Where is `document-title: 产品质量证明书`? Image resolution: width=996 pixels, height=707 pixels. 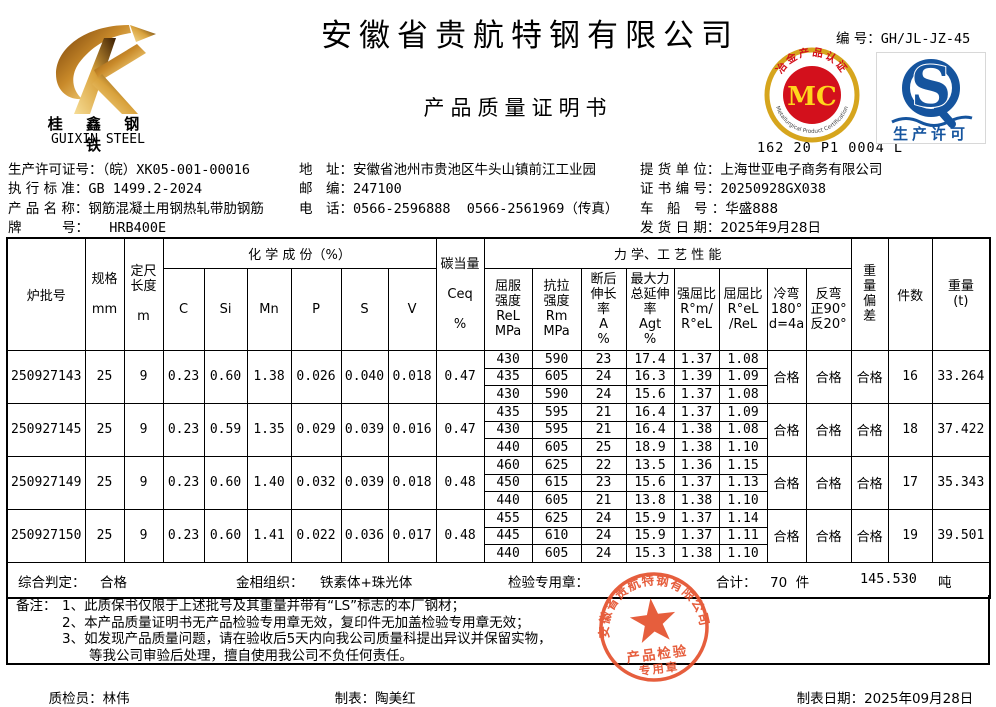 document-title: 产品质量证明书 is located at coordinates (518, 108).